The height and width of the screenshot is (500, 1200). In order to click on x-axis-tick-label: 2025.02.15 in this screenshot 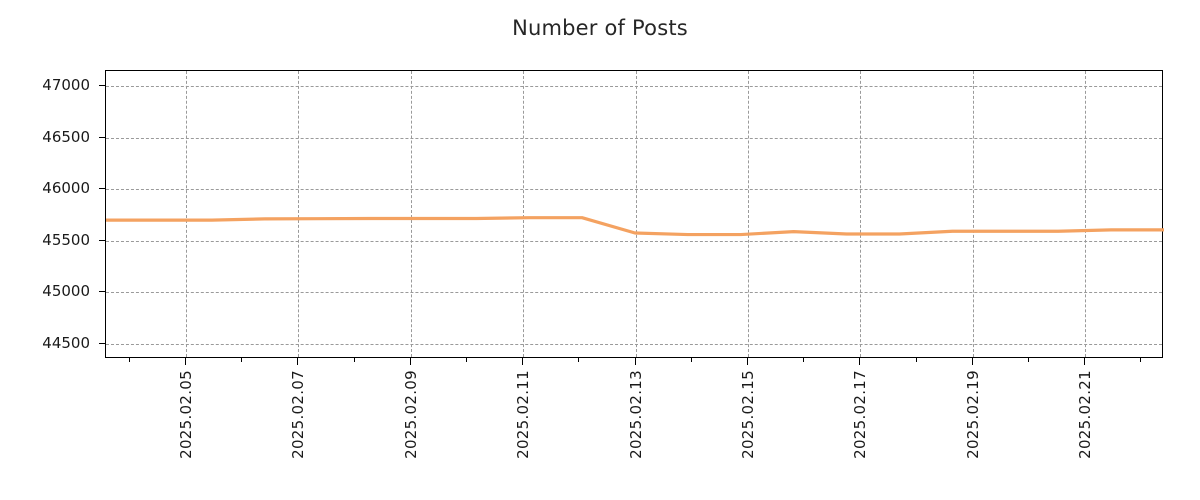, I will do `click(748, 414)`.